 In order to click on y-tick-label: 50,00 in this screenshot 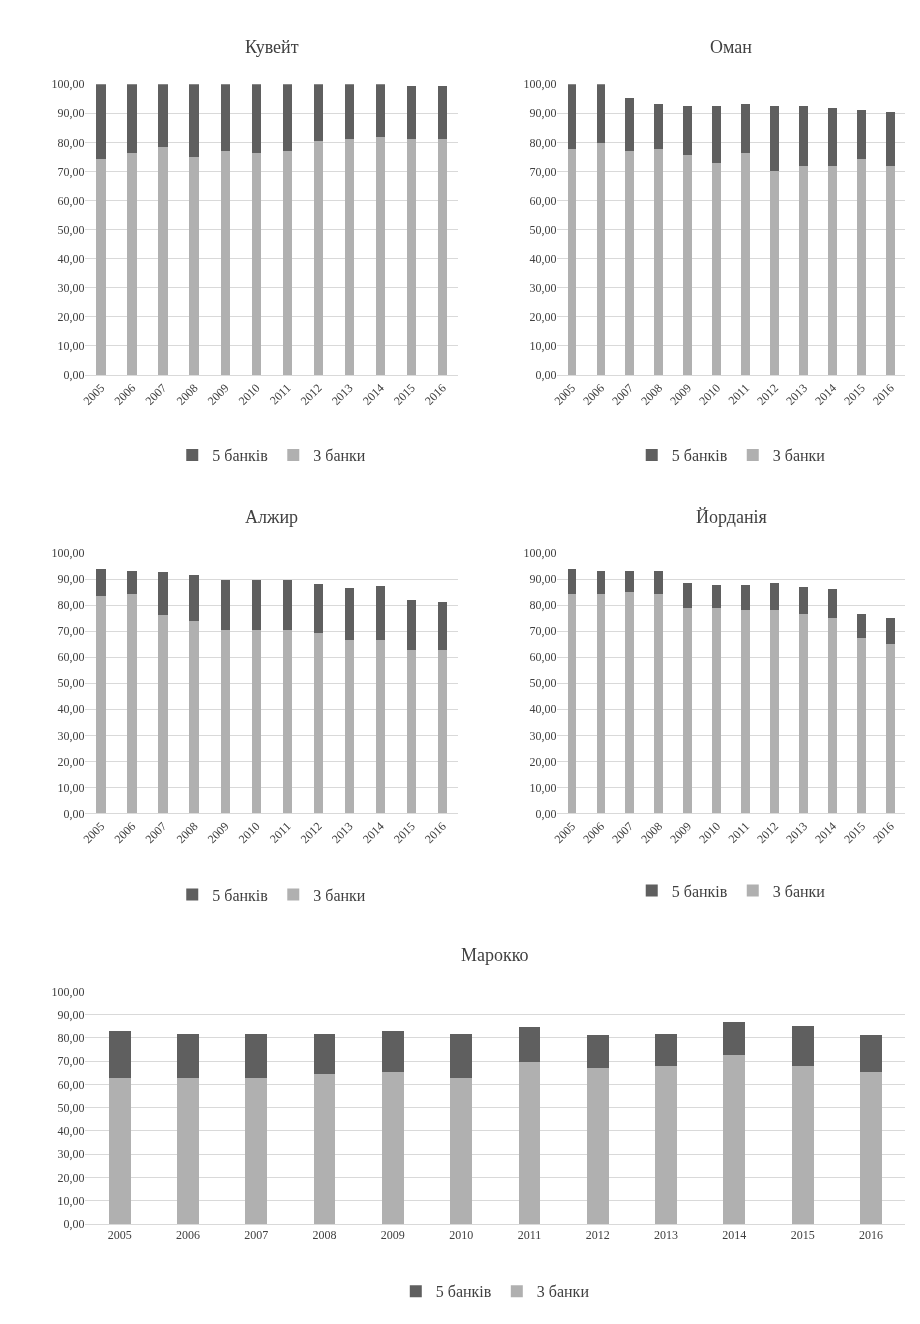, I will do `click(543, 229)`.